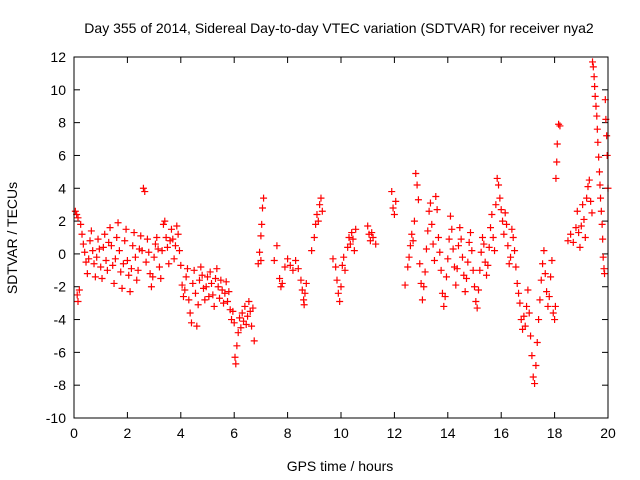 This screenshot has width=640, height=480. I want to click on y-tick: 10, so click(329, 90).